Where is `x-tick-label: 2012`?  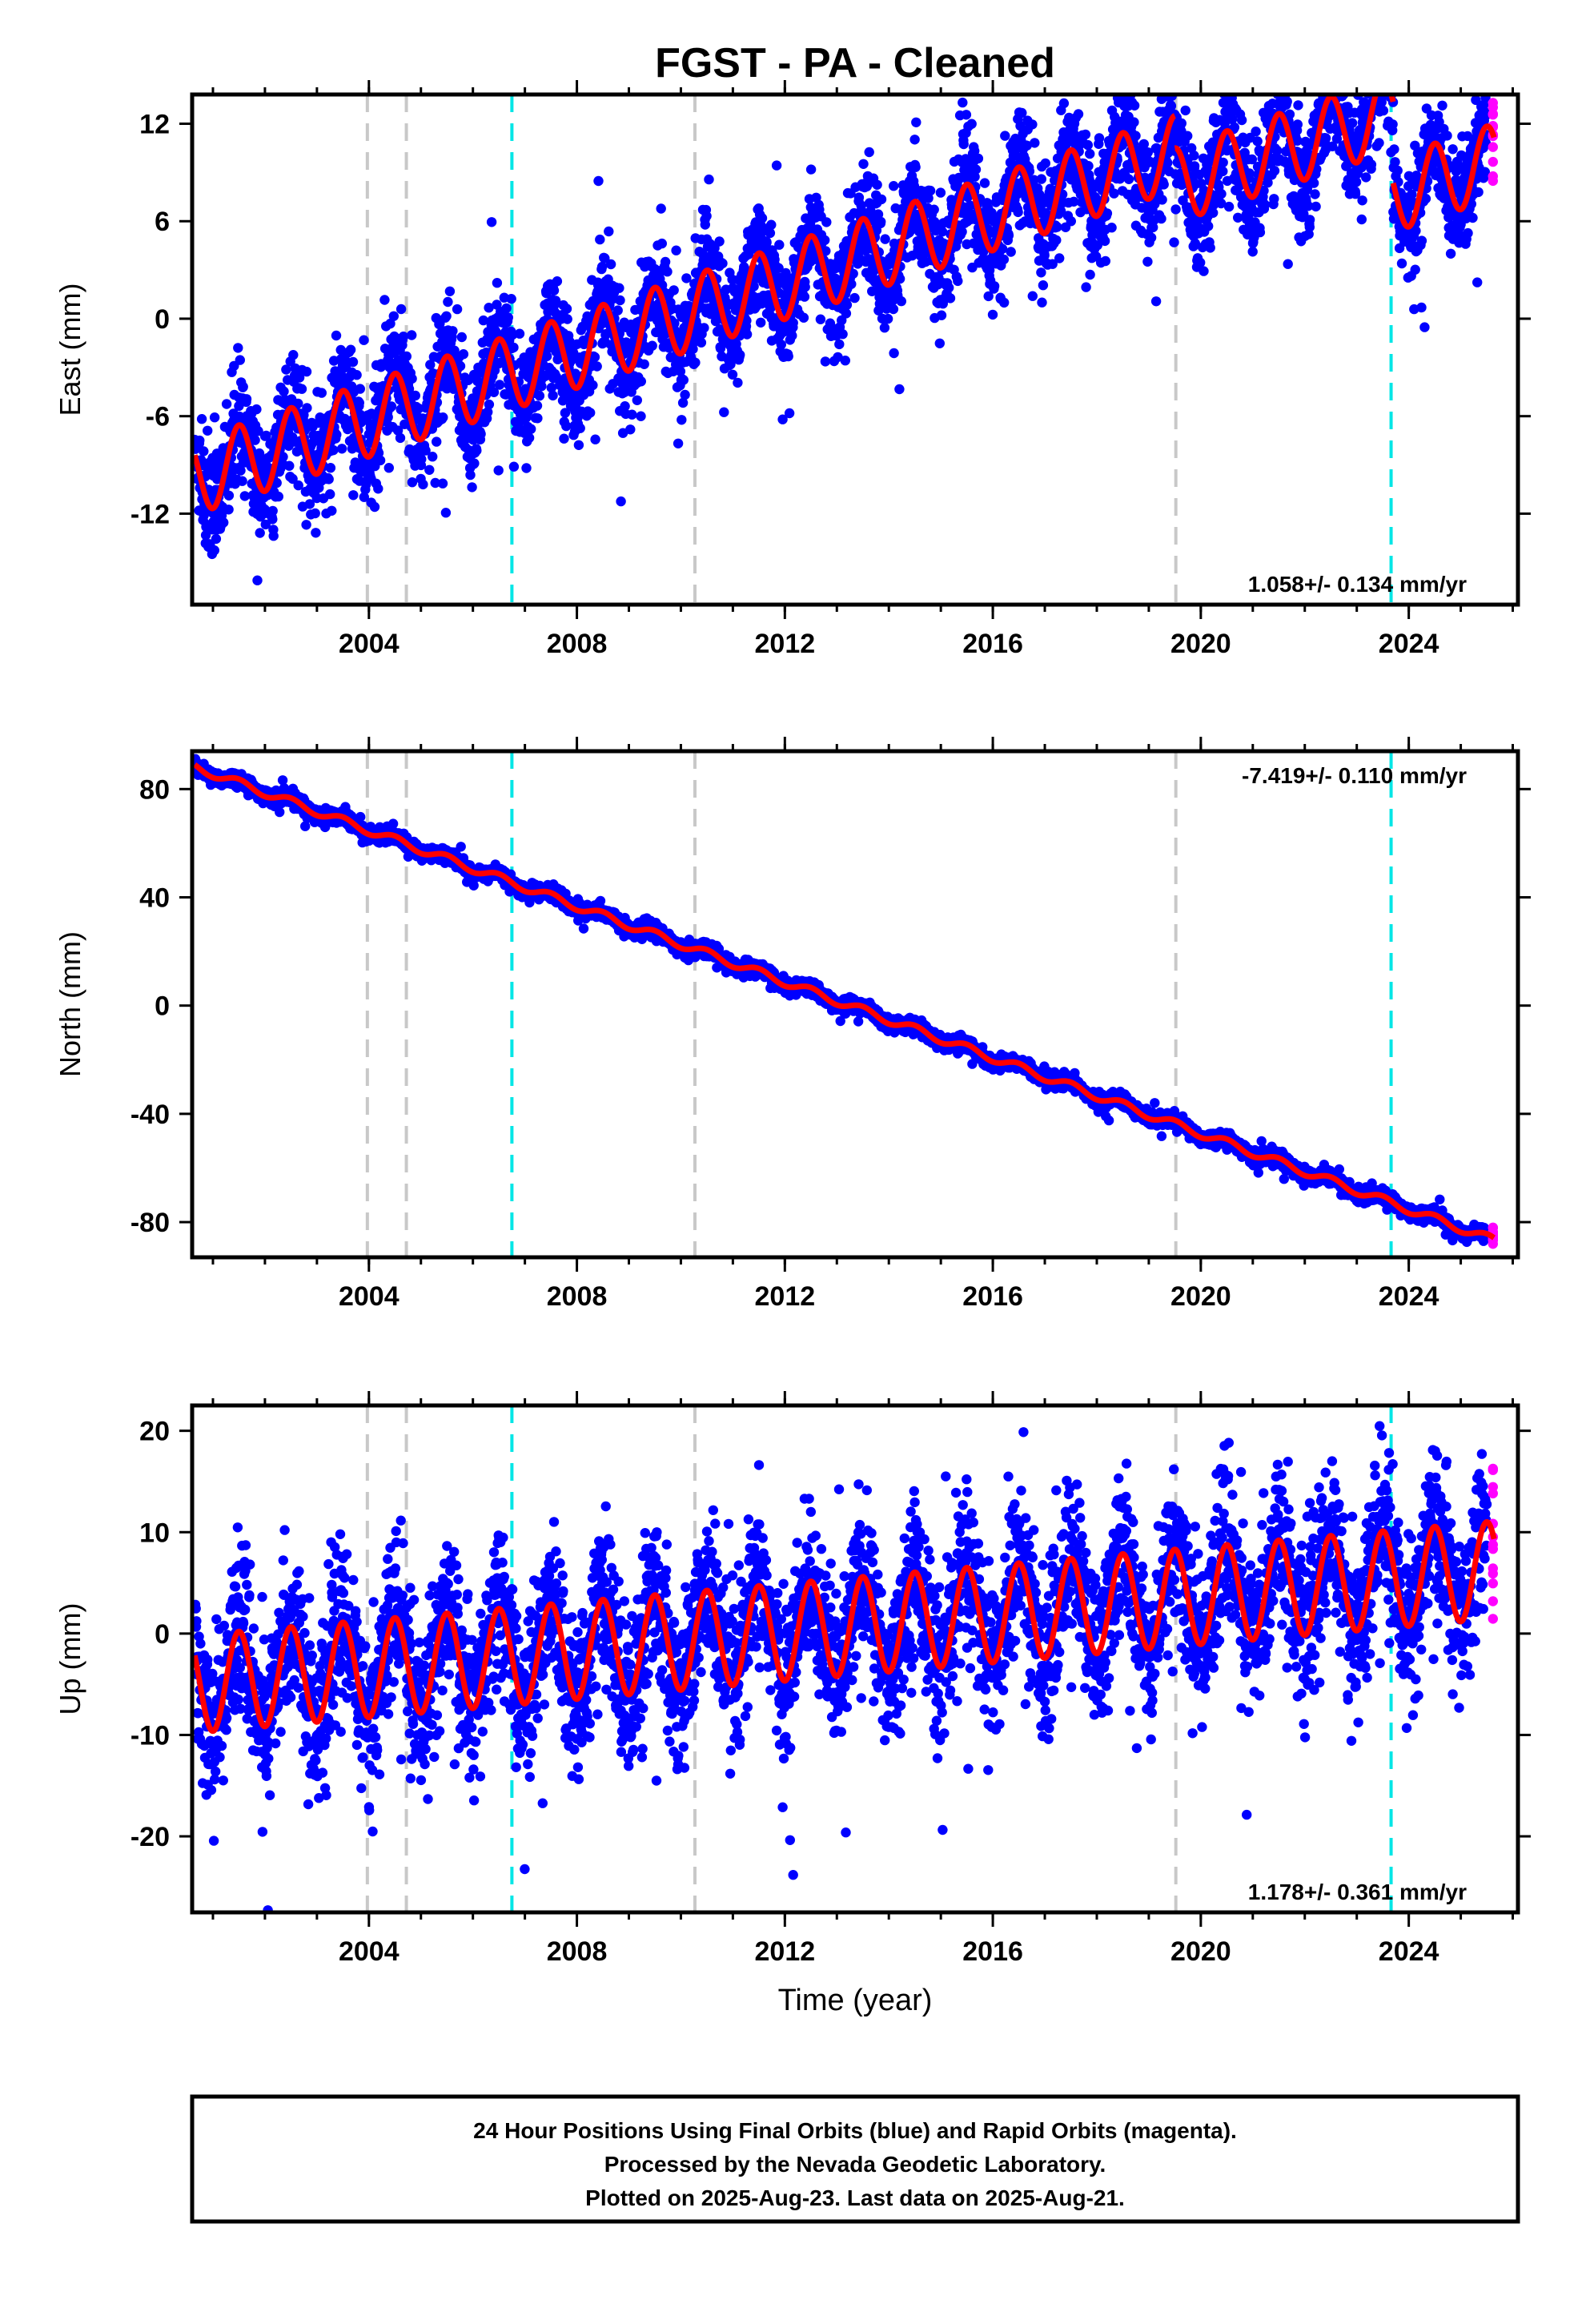
x-tick-label: 2012 is located at coordinates (785, 644).